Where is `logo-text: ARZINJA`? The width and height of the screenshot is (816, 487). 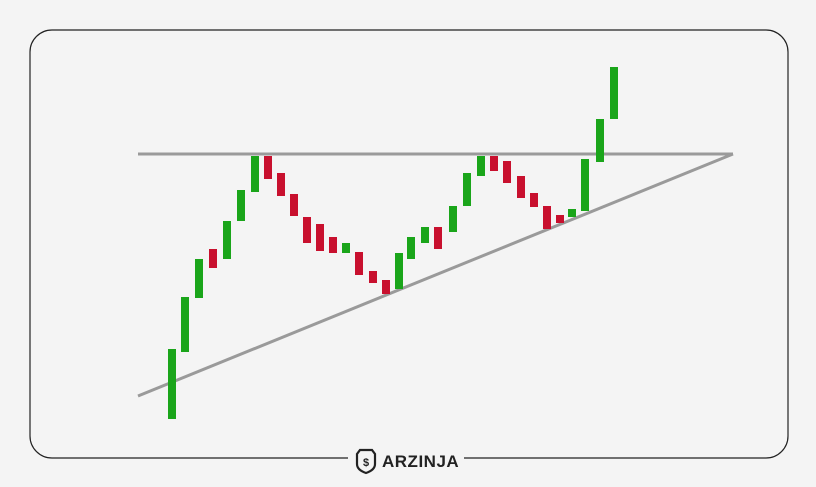 logo-text: ARZINJA is located at coordinates (420, 461).